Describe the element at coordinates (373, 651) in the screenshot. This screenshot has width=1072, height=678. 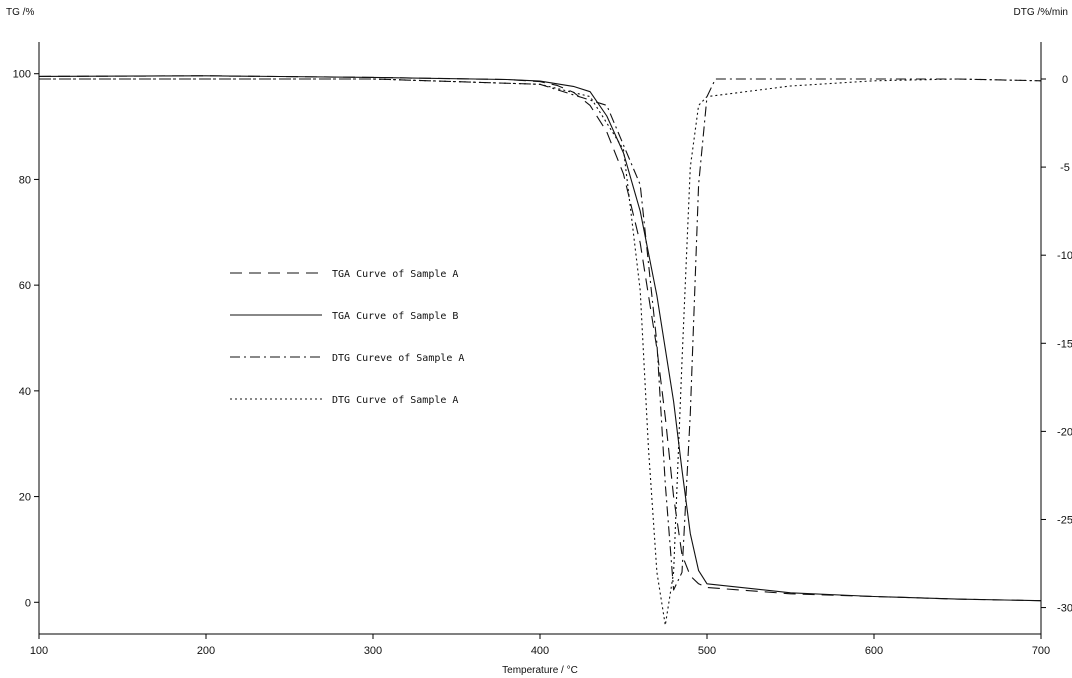
I see `x-tick-label: 300` at that location.